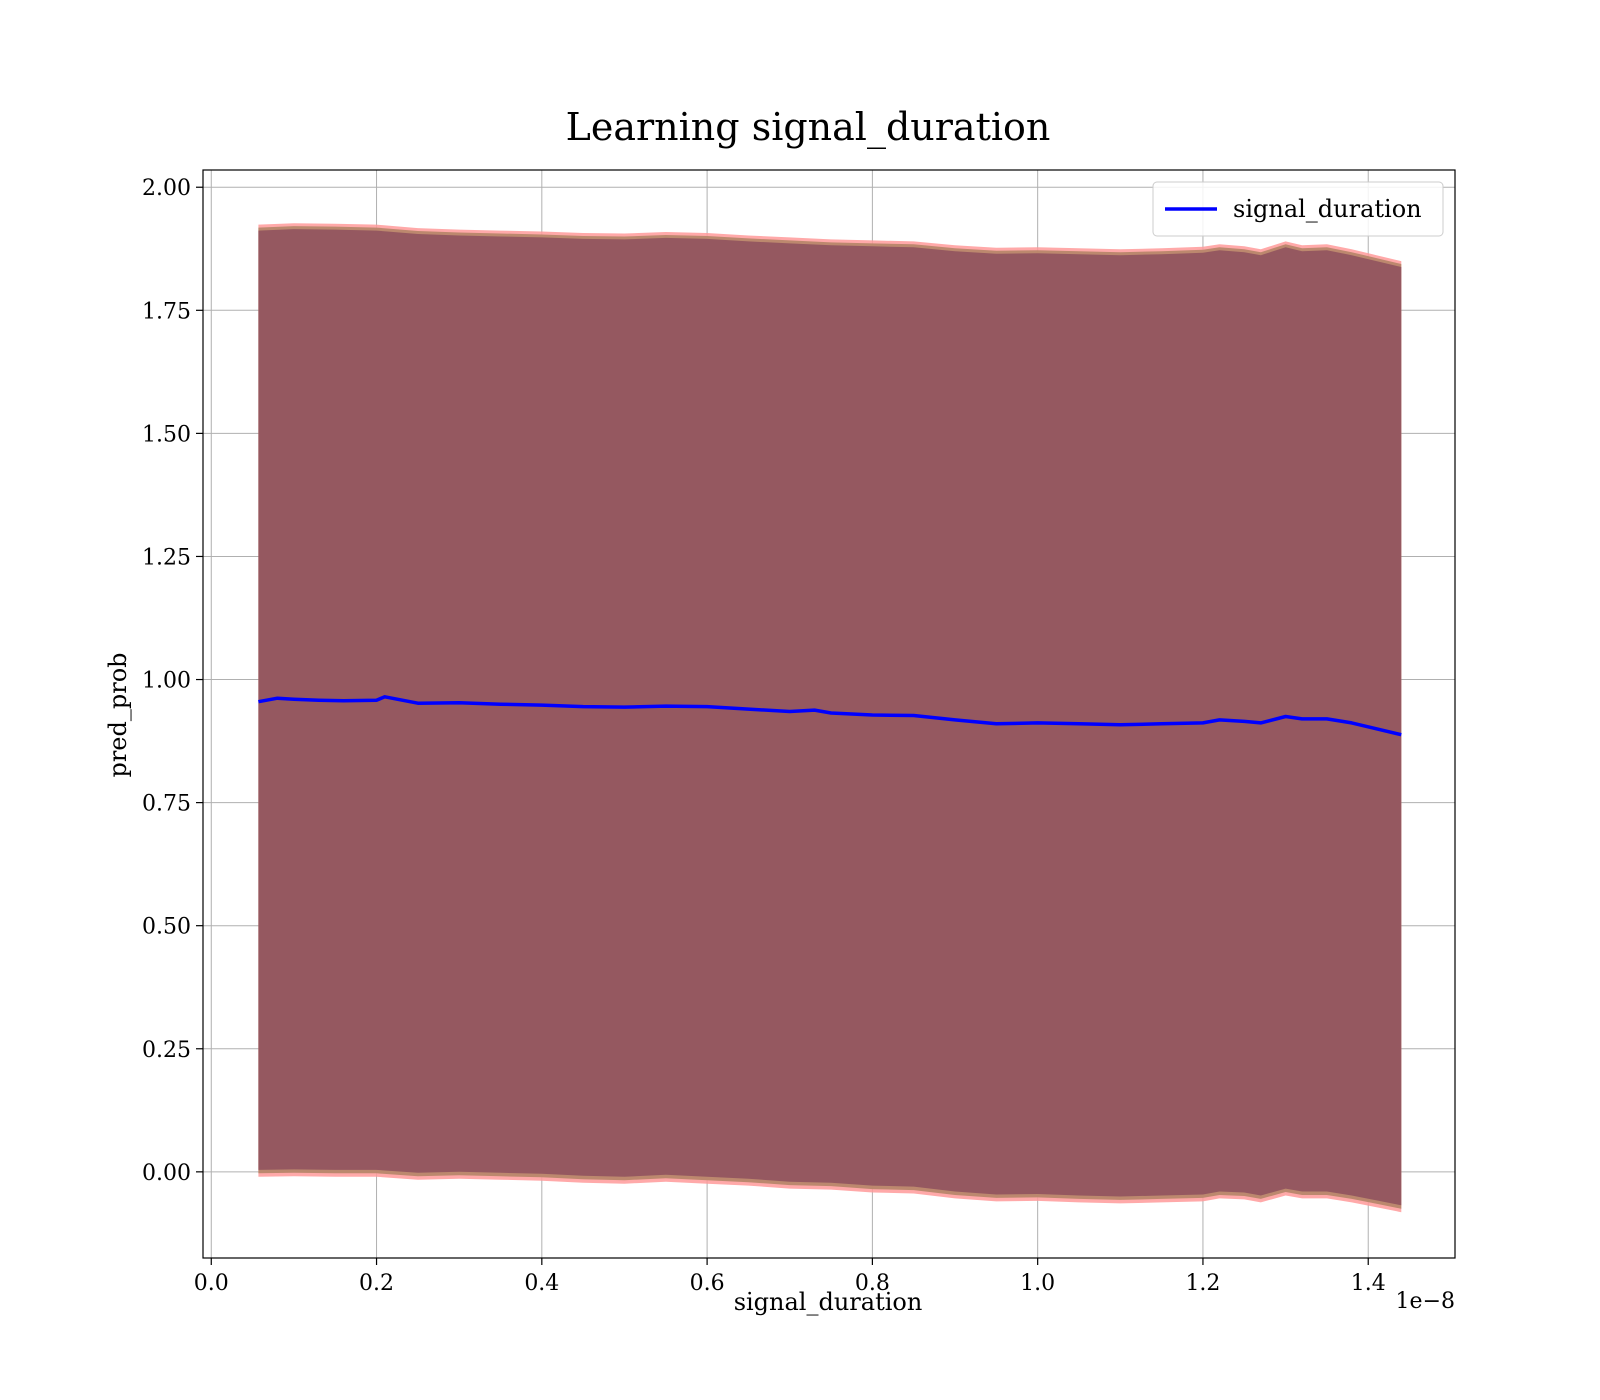 The image size is (1600, 1400). I want to click on y-tick-label: 1.25, so click(166, 557).